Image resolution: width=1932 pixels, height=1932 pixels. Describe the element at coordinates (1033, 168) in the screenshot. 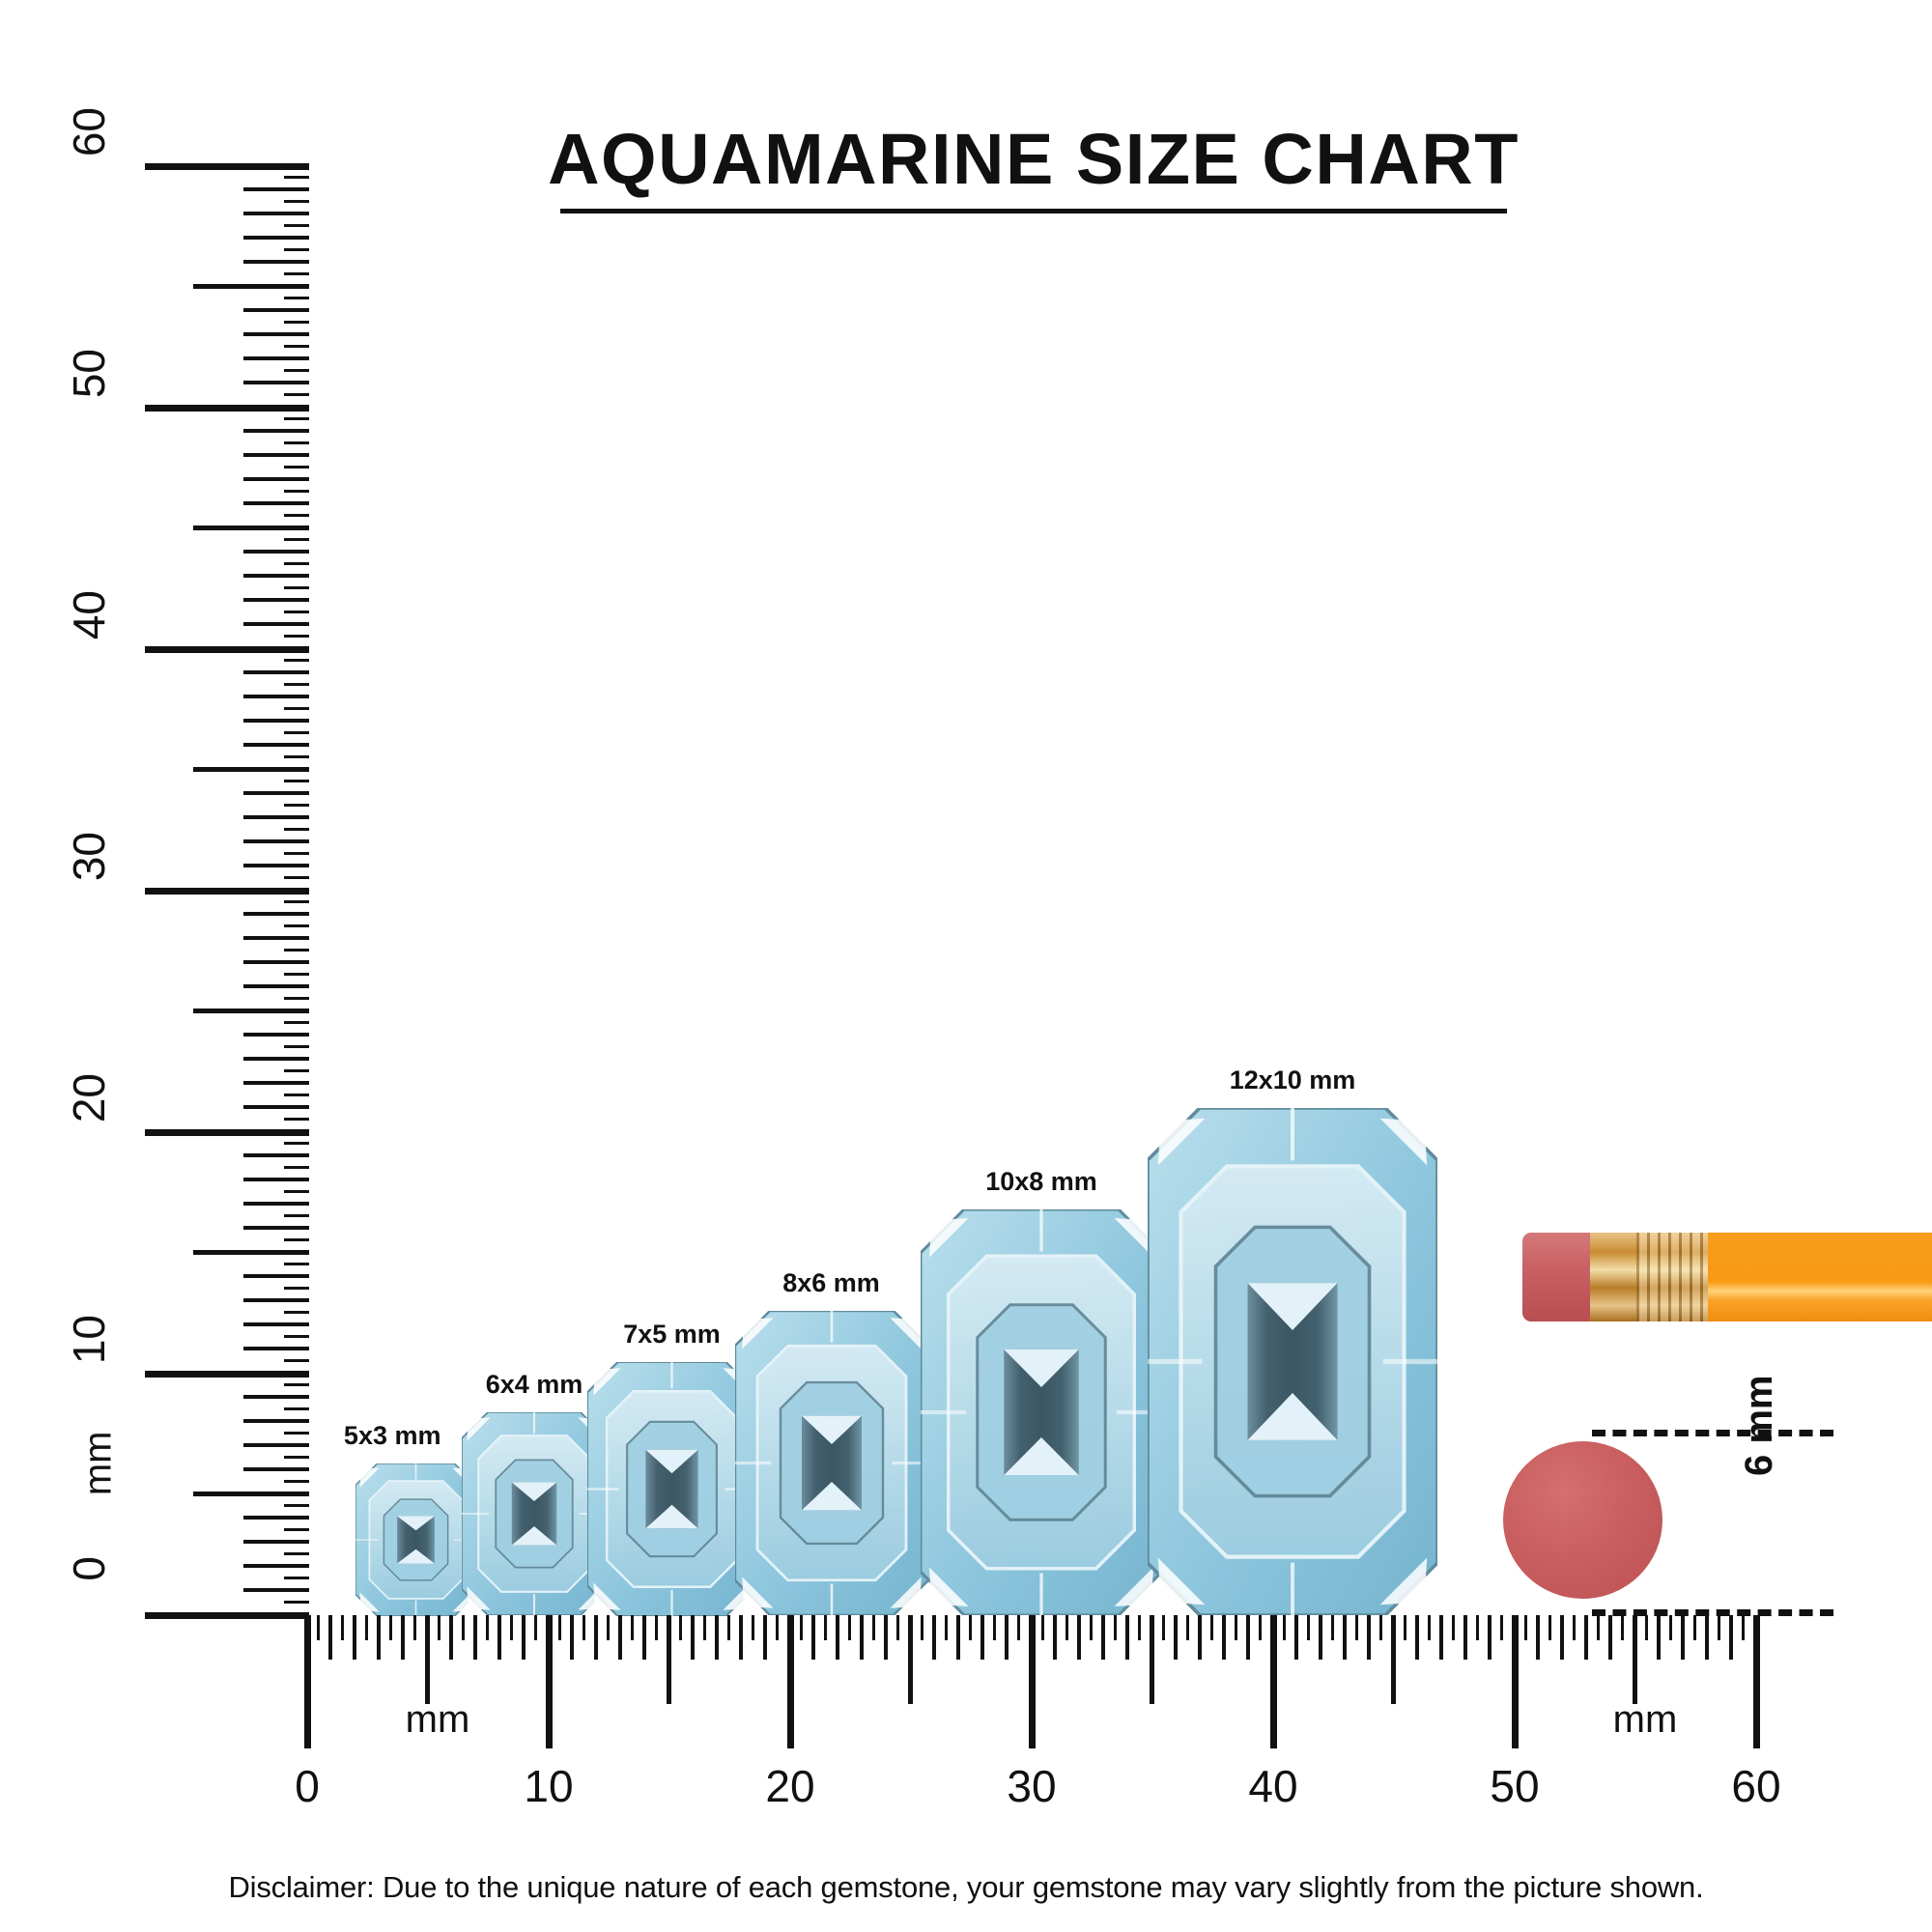

I see `page-title-group: AQUAMARINE SIZE CHART` at that location.